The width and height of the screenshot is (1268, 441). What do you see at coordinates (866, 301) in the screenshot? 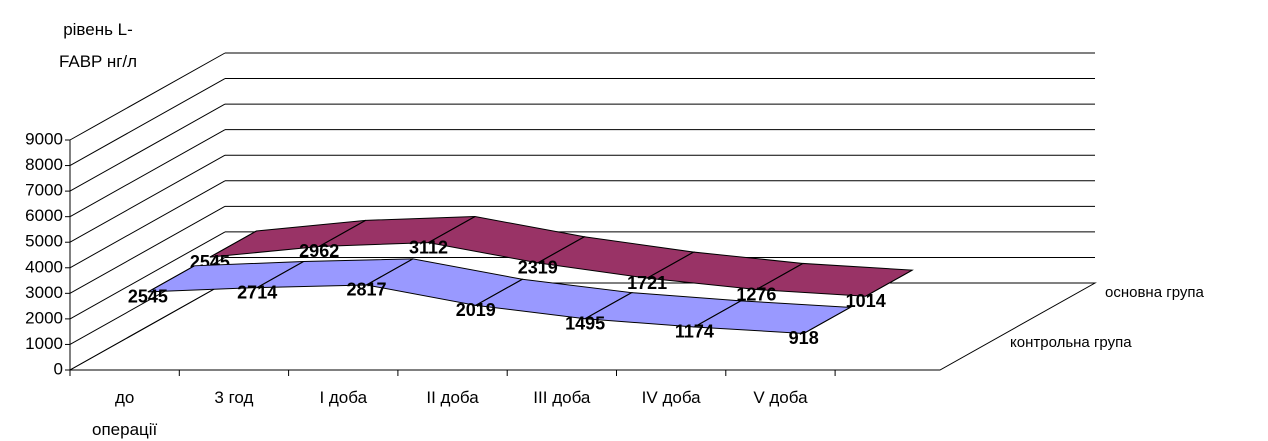
I see `data-label: 1014` at bounding box center [866, 301].